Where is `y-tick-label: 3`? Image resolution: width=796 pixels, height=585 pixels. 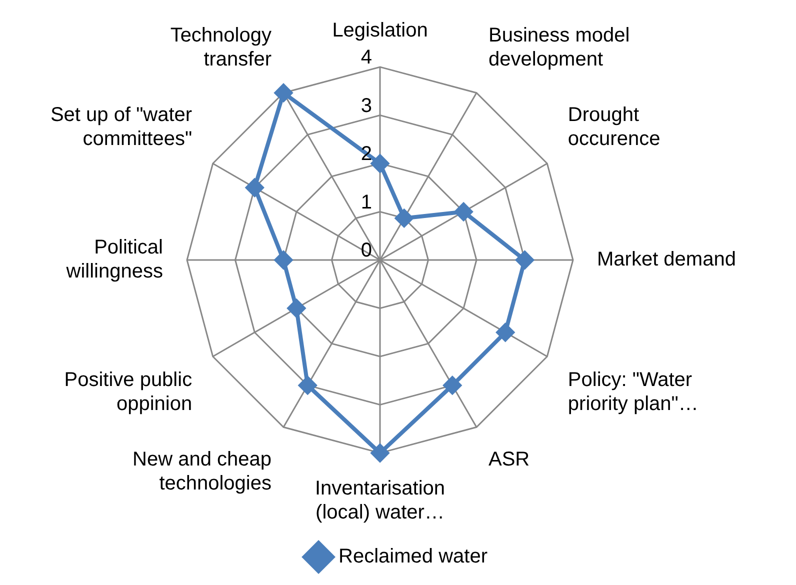
y-tick-label: 3 is located at coordinates (366, 105).